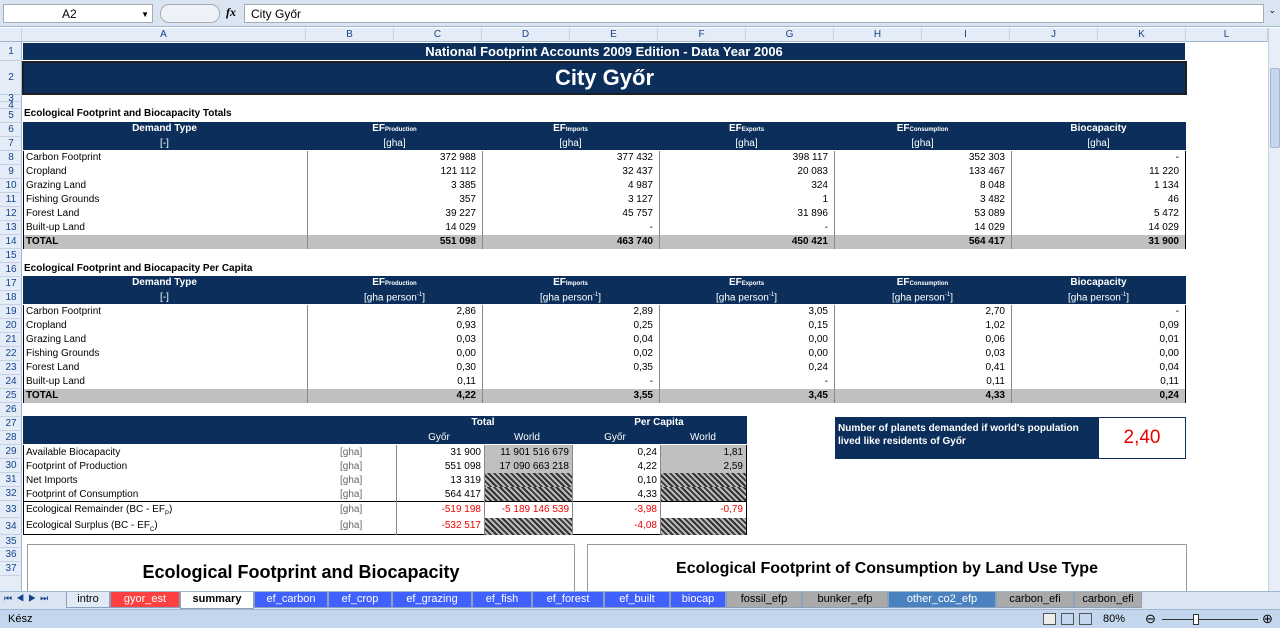 This screenshot has width=1280, height=628. What do you see at coordinates (291, 600) in the screenshot?
I see `tab-ef-carbon: ef_carbon` at bounding box center [291, 600].